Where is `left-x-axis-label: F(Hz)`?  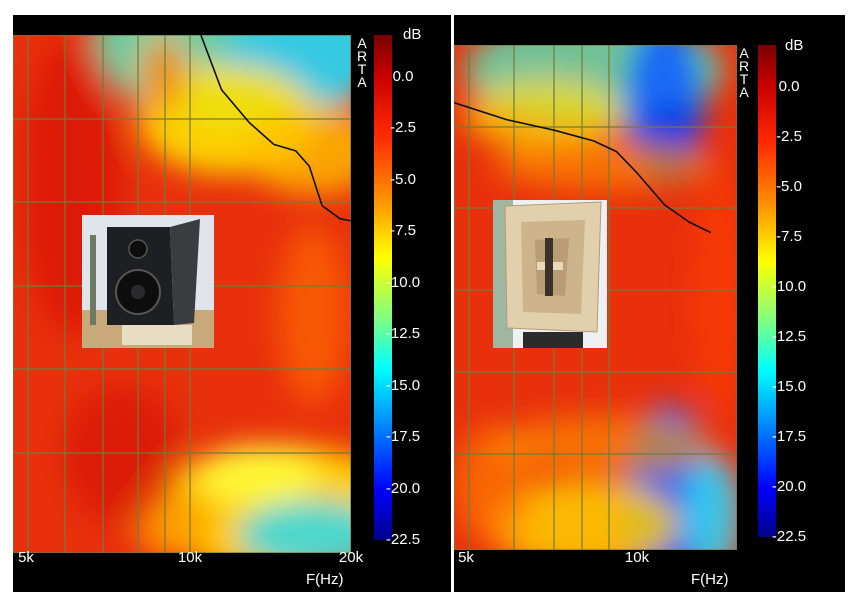
left-x-axis-label: F(Hz) is located at coordinates (325, 579).